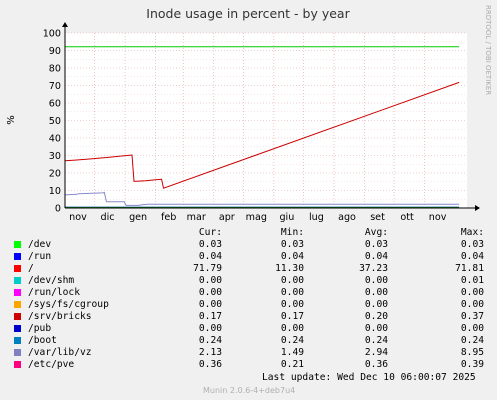 This screenshot has height=400, width=497. Describe the element at coordinates (377, 217) in the screenshot. I see `x-tick-label: set` at that location.